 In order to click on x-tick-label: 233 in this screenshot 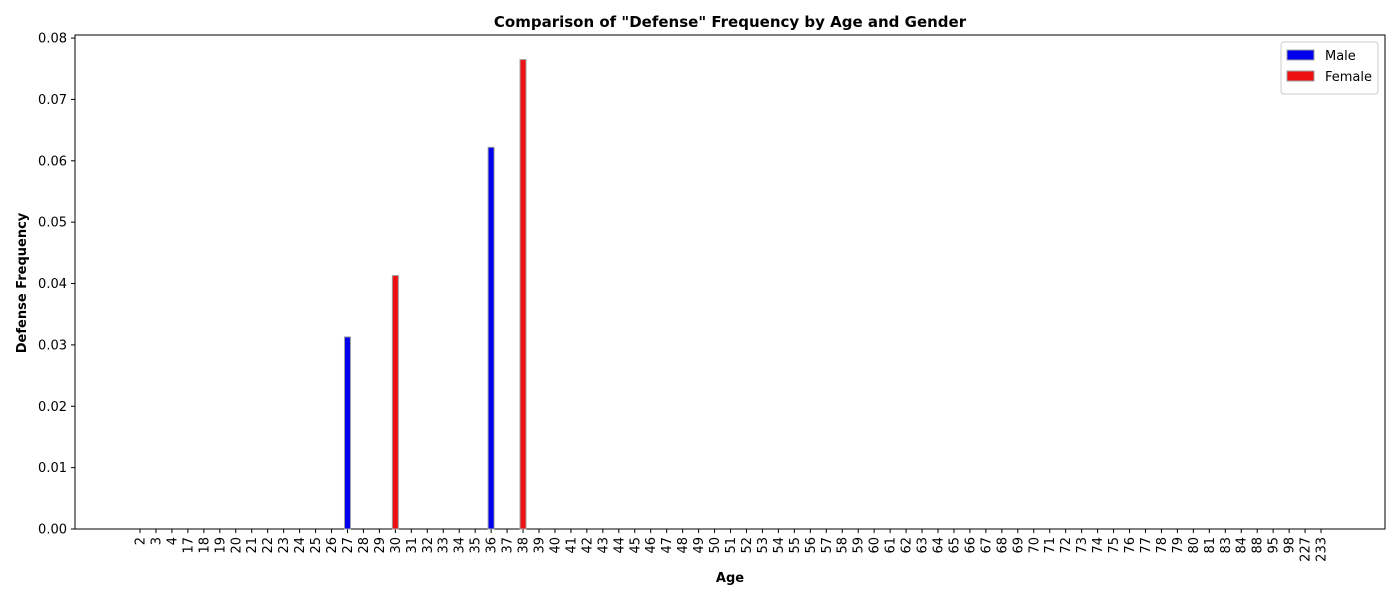, I will do `click(1322, 549)`.